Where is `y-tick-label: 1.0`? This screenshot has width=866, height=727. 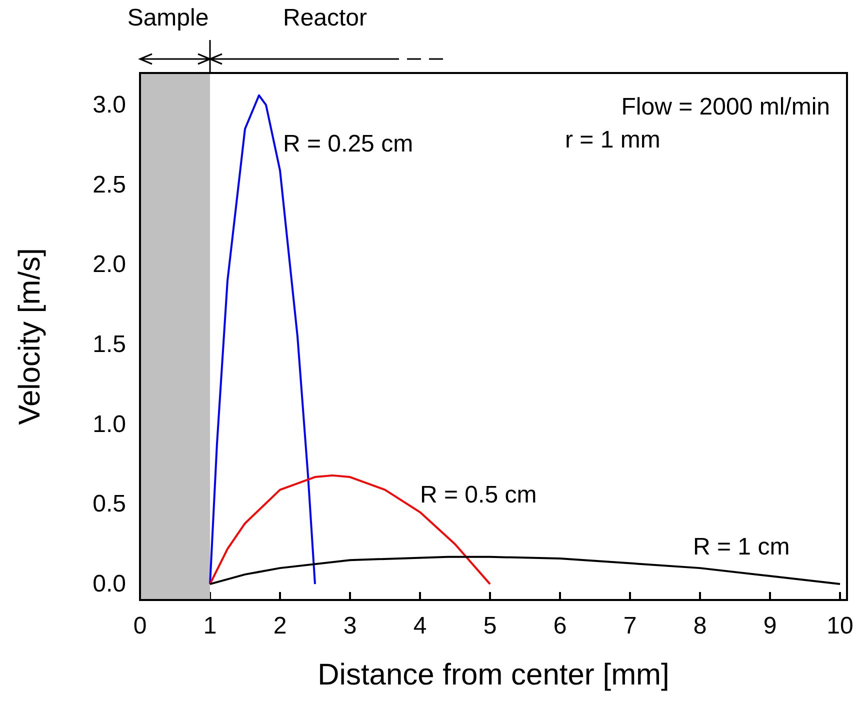
y-tick-label: 1.0 is located at coordinates (109, 424).